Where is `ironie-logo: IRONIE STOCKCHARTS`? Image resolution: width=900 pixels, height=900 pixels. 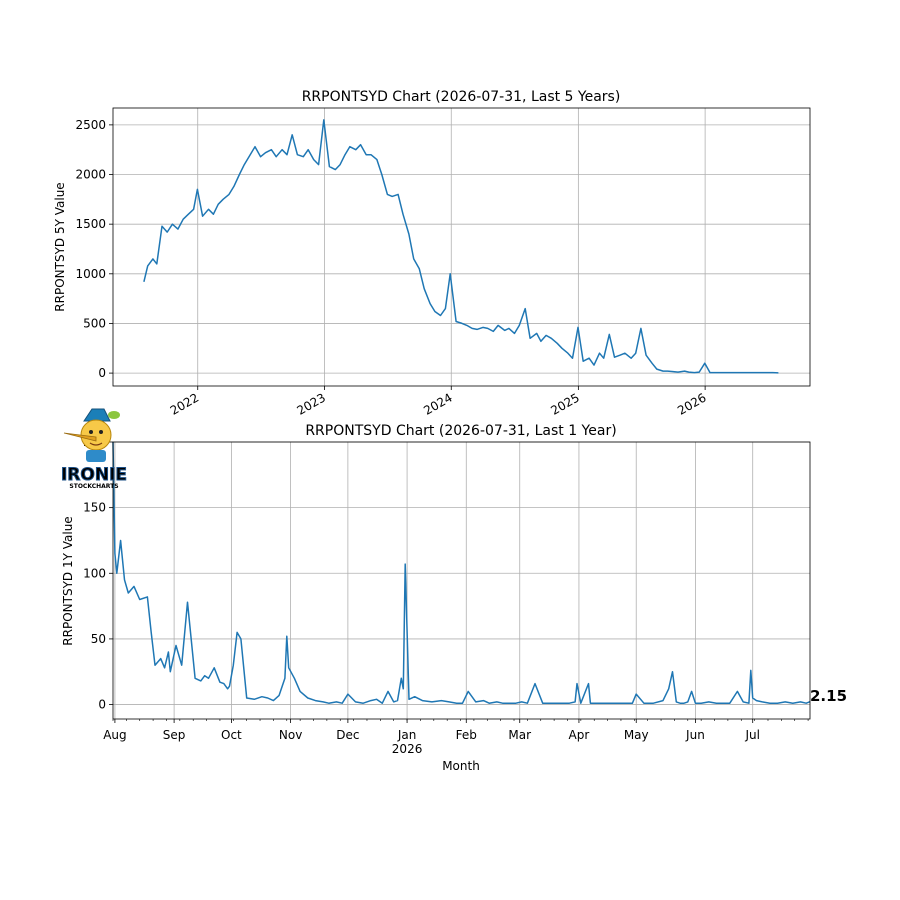 ironie-logo: IRONIE STOCKCHARTS is located at coordinates (94, 449).